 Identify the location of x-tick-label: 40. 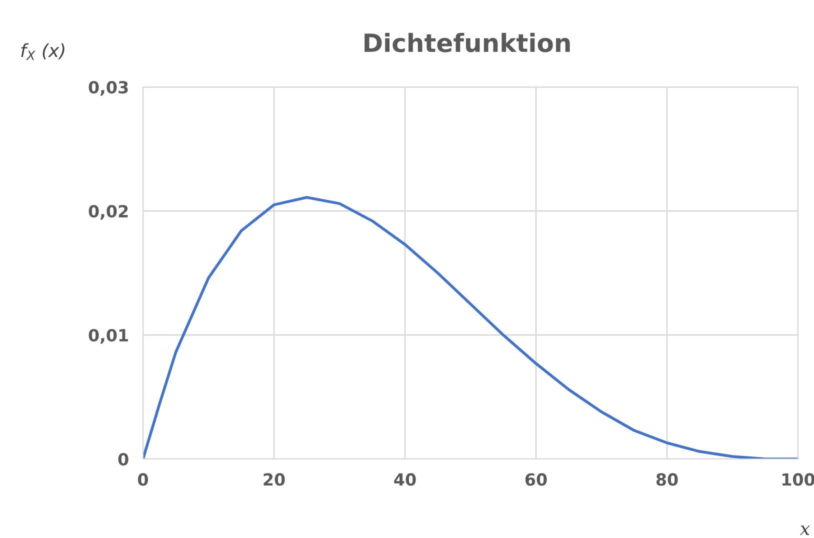
(405, 479).